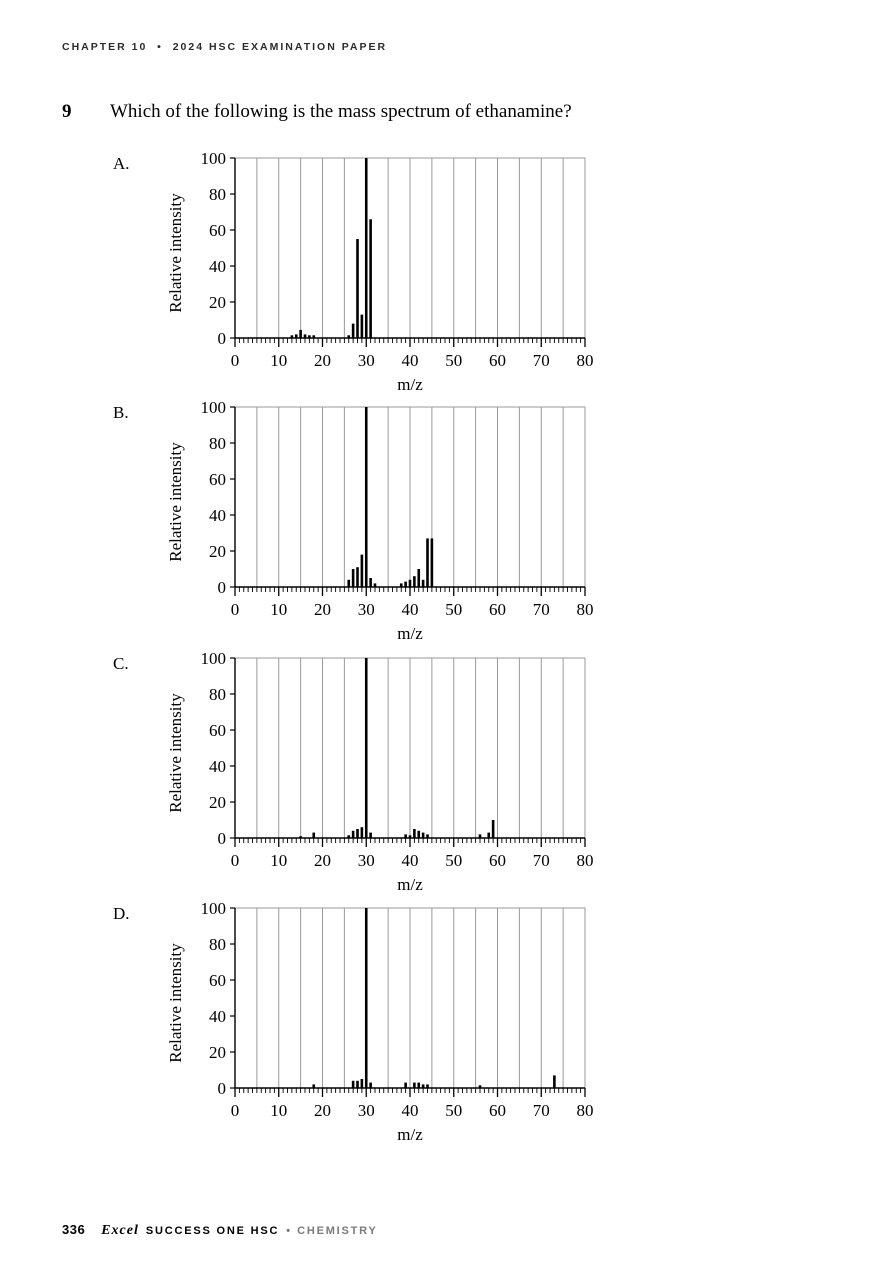  I want to click on mass-spectrum-plot-b: 0 20 40 60 80 100 0 10 20 30 40 50 60 70 80 m/z, so click(397, 521).